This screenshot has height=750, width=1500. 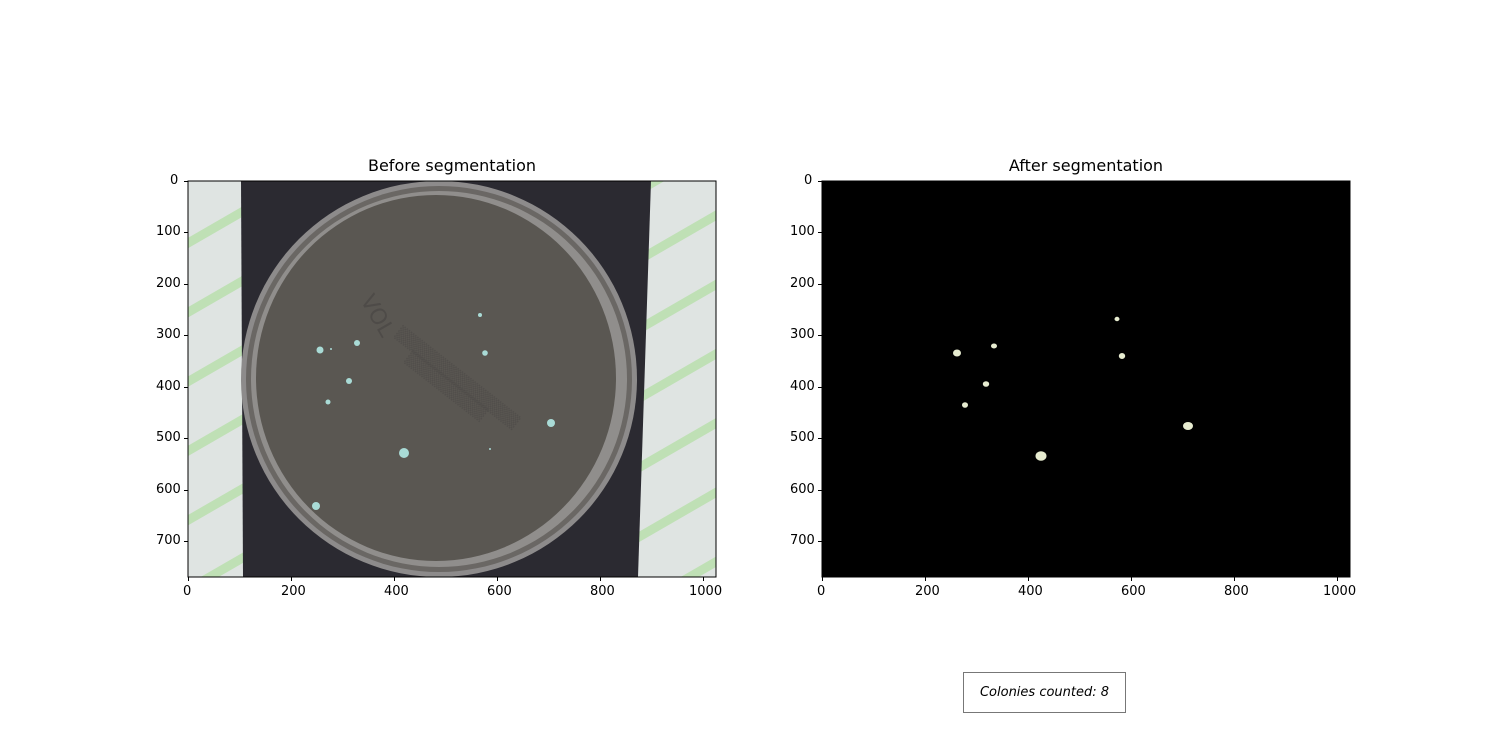 What do you see at coordinates (436, 378) in the screenshot?
I see `agar-surface` at bounding box center [436, 378].